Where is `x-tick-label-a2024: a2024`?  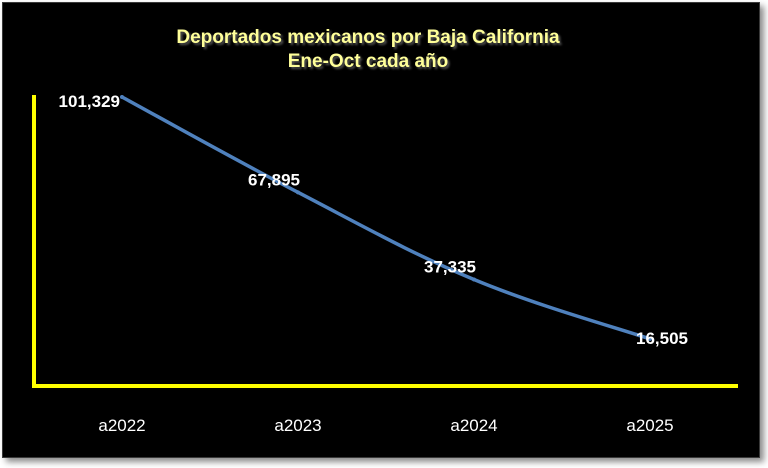
x-tick-label-a2024: a2024 is located at coordinates (473, 425).